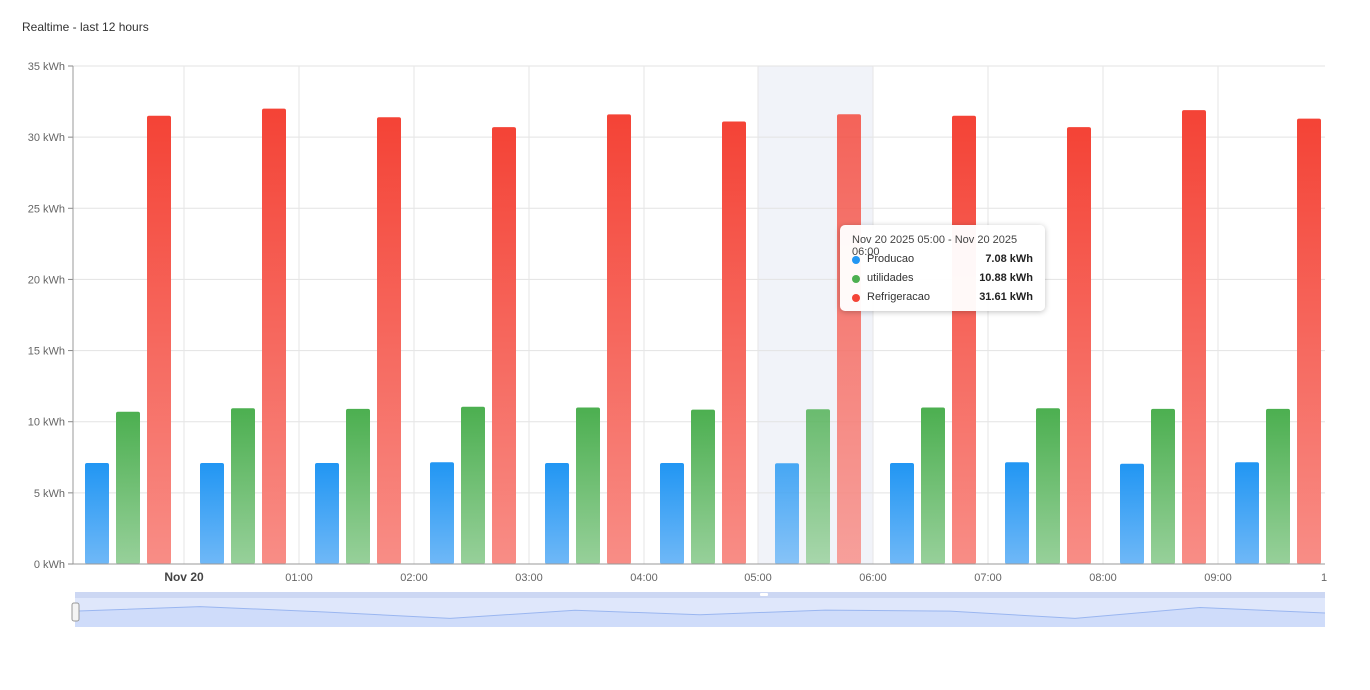  I want to click on x-tick-label: 05:00, so click(758, 578).